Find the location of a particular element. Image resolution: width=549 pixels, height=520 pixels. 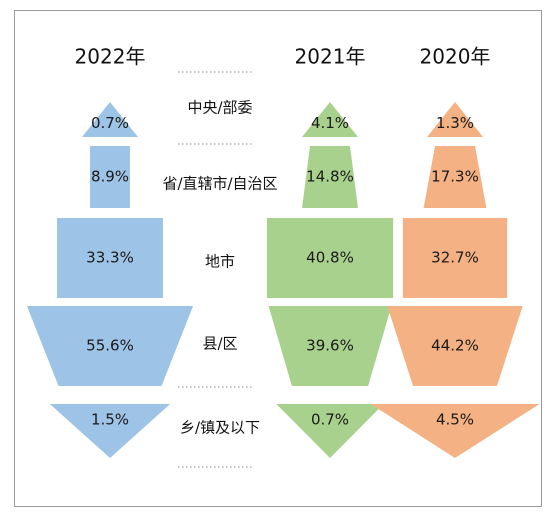

data-label: 33.3% is located at coordinates (110, 258).